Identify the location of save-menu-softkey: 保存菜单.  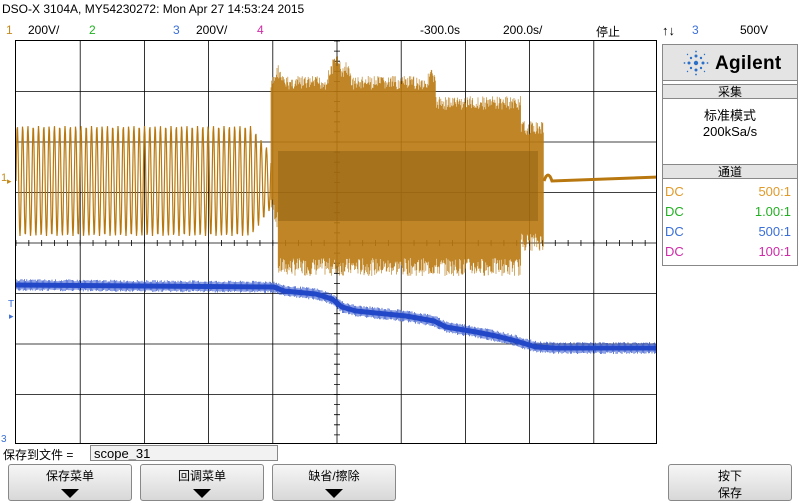
(70, 482).